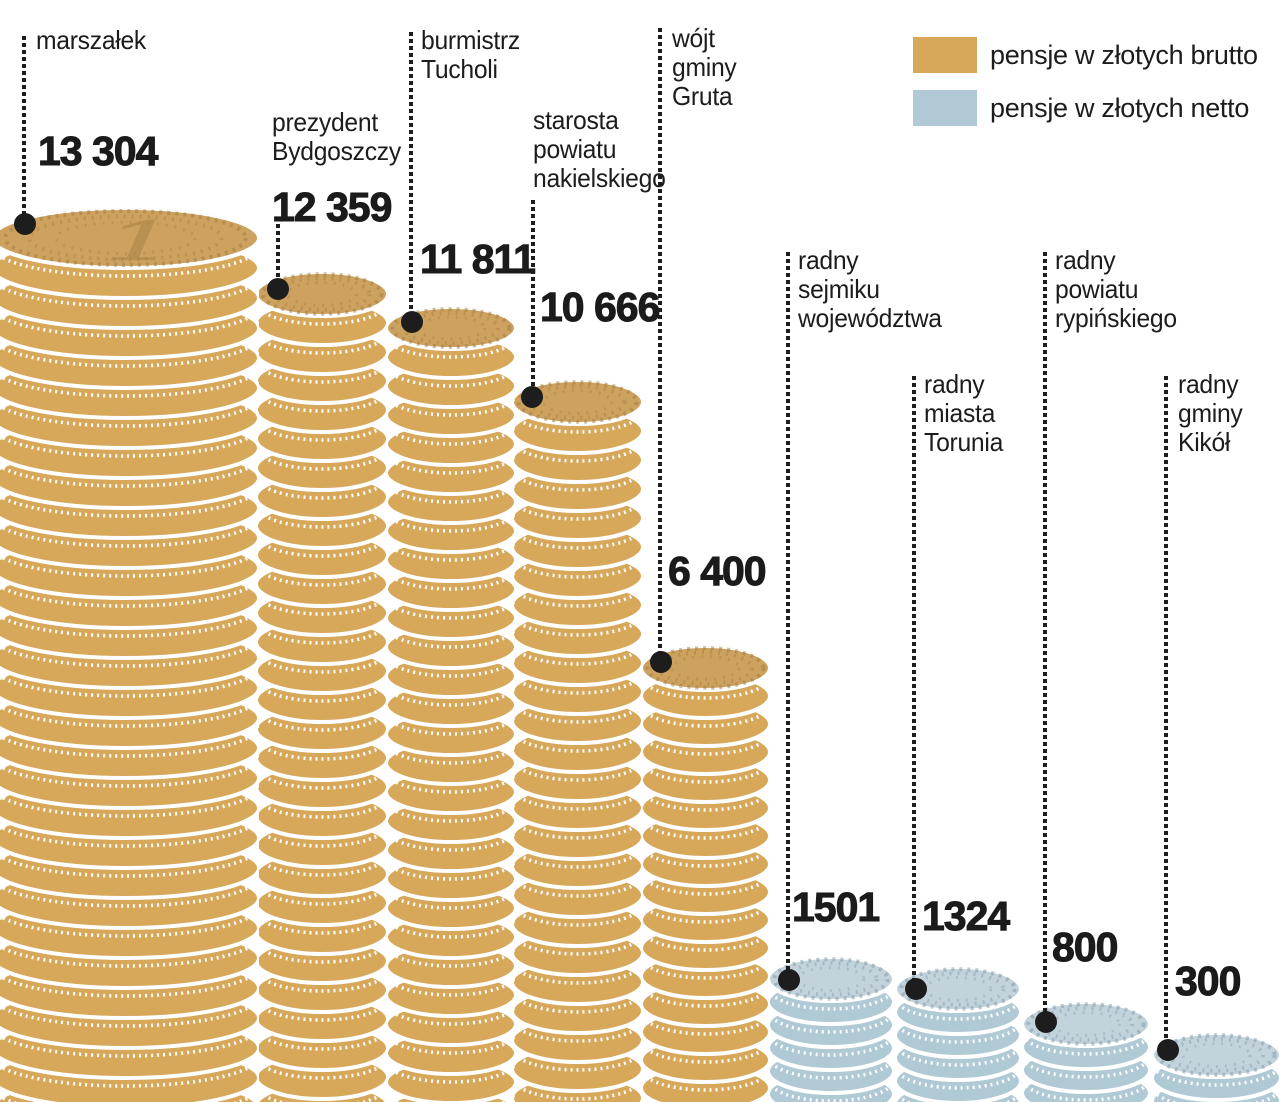  Describe the element at coordinates (964, 442) in the screenshot. I see `stack-label-line: Torunia` at that location.